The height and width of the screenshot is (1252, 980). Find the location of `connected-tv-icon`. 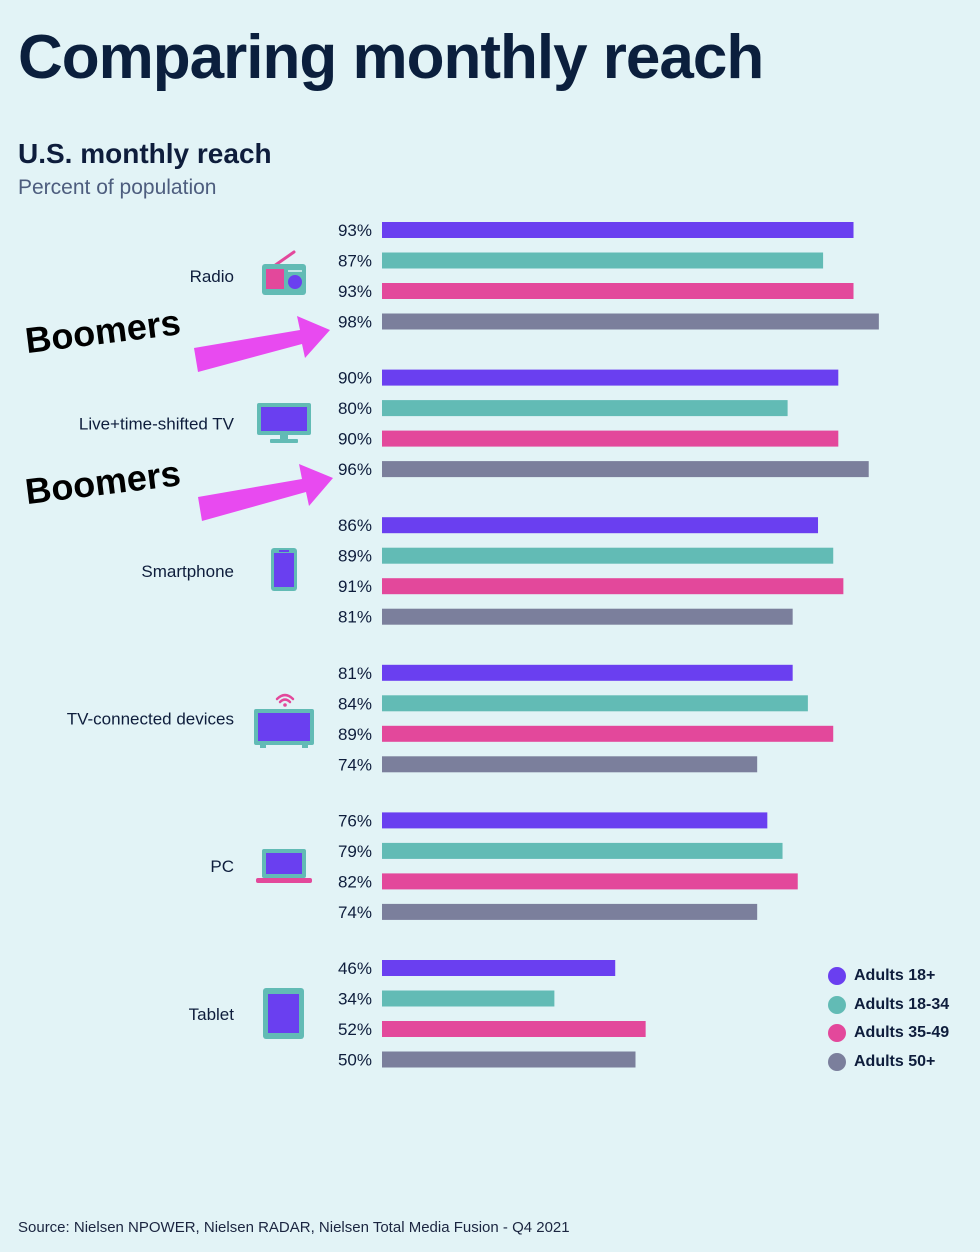

connected-tv-icon is located at coordinates (284, 720).